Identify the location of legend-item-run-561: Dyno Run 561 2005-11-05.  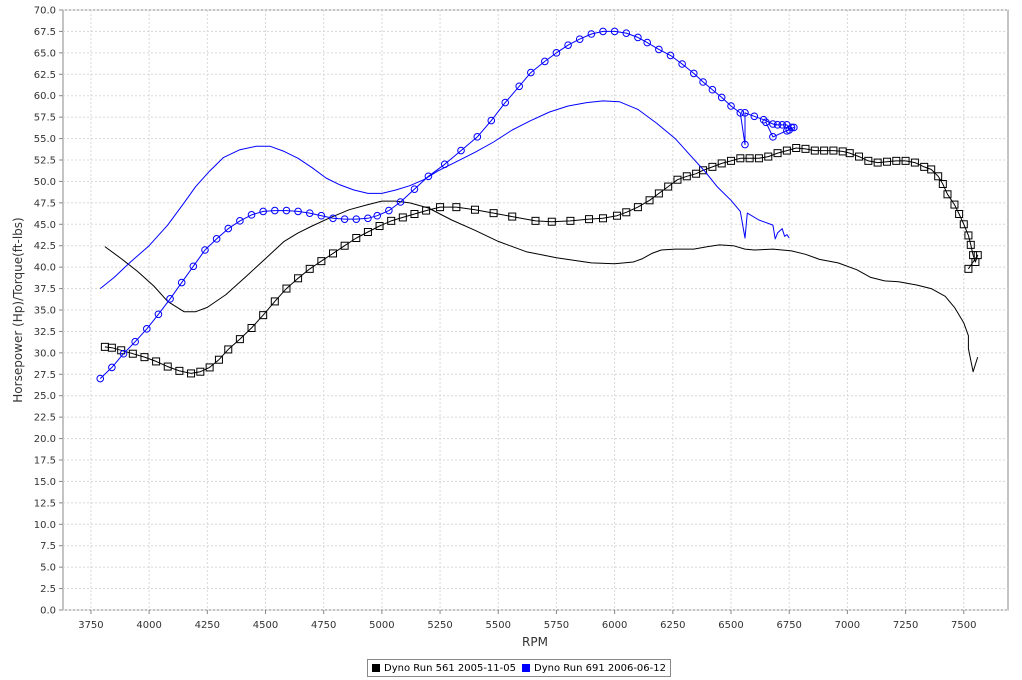
(444, 668).